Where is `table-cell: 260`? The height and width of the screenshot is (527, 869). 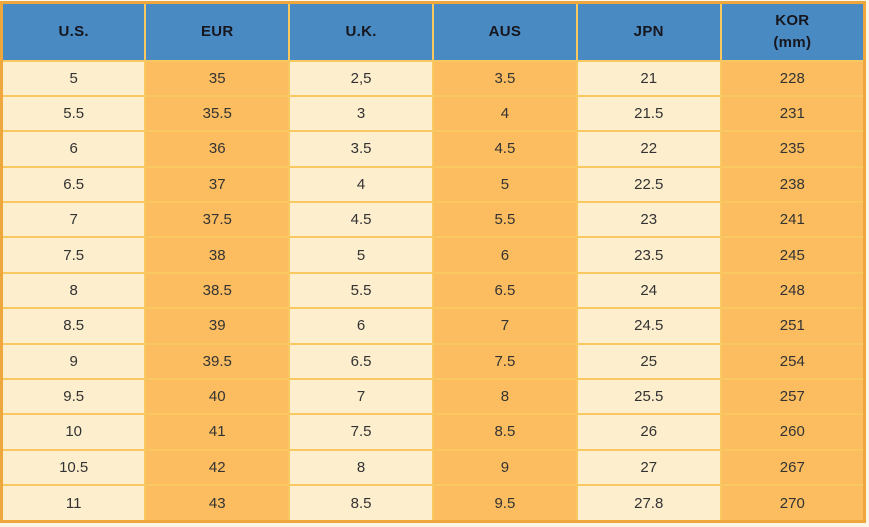
table-cell: 260 is located at coordinates (792, 432).